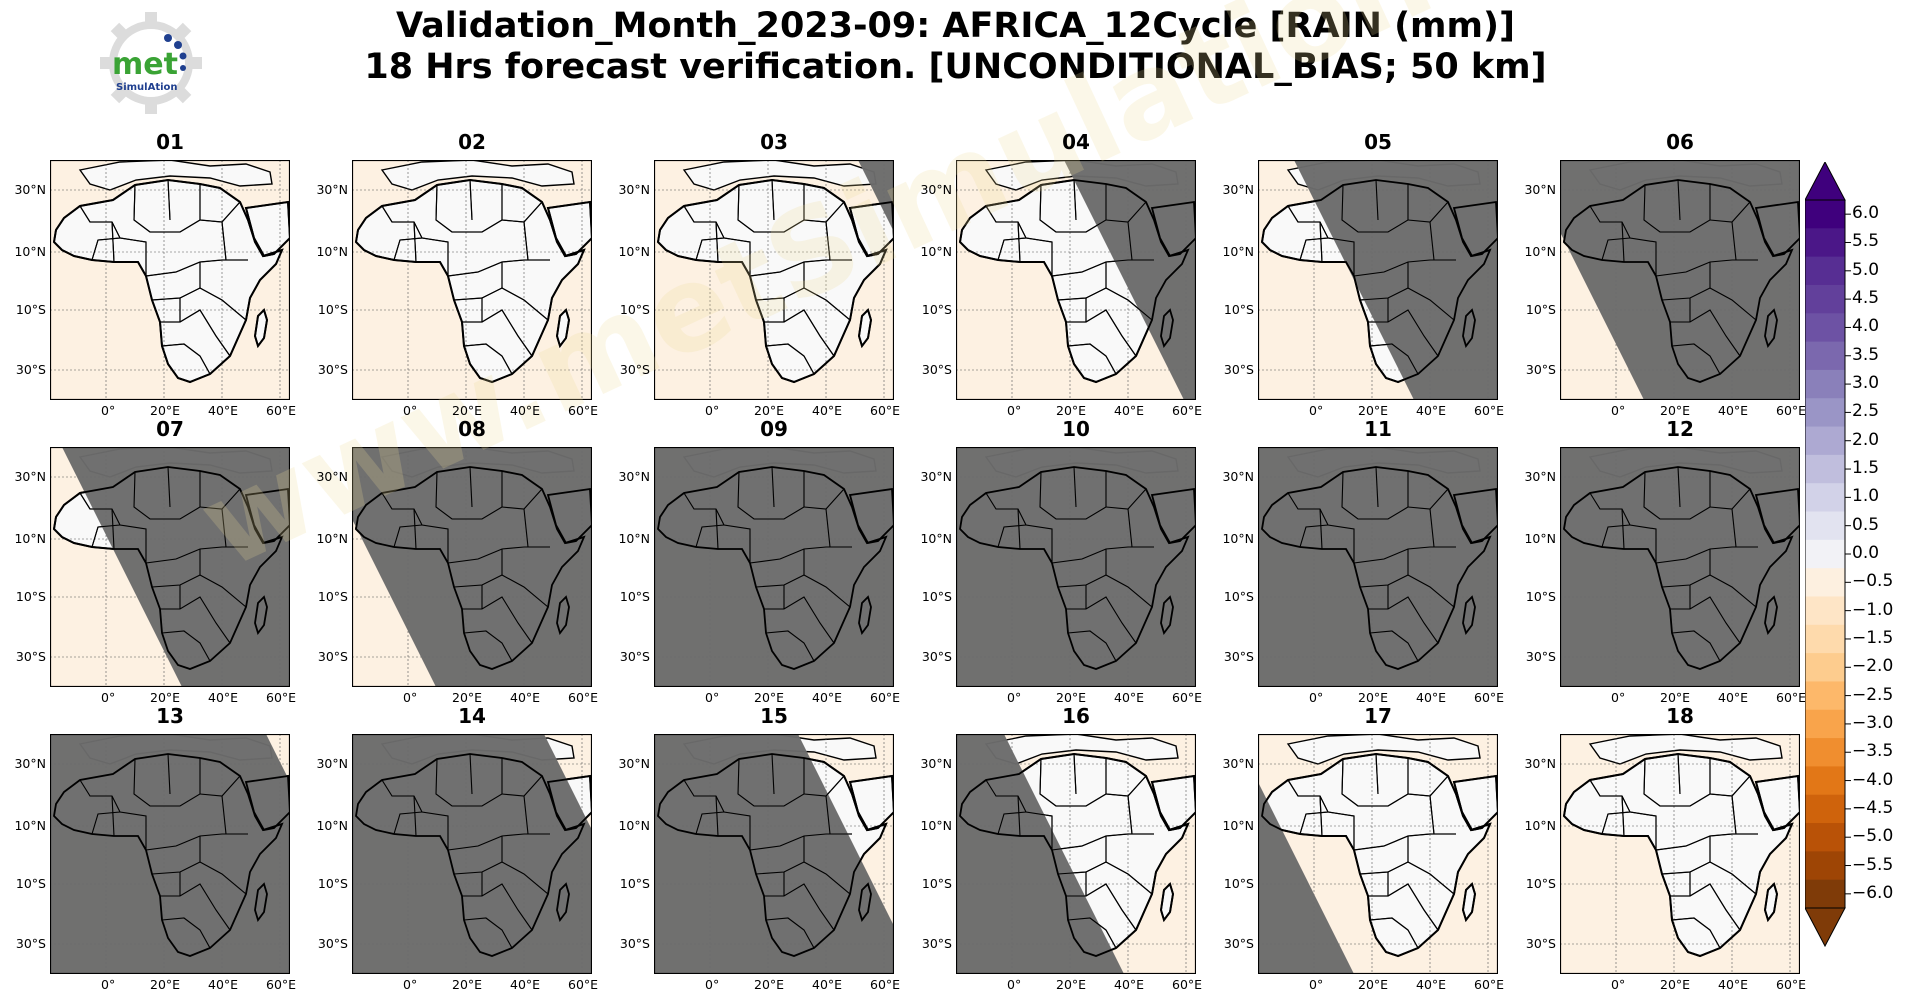  Describe the element at coordinates (1873, 751) in the screenshot. I see `colorbar-tick-label: −3.5` at that location.